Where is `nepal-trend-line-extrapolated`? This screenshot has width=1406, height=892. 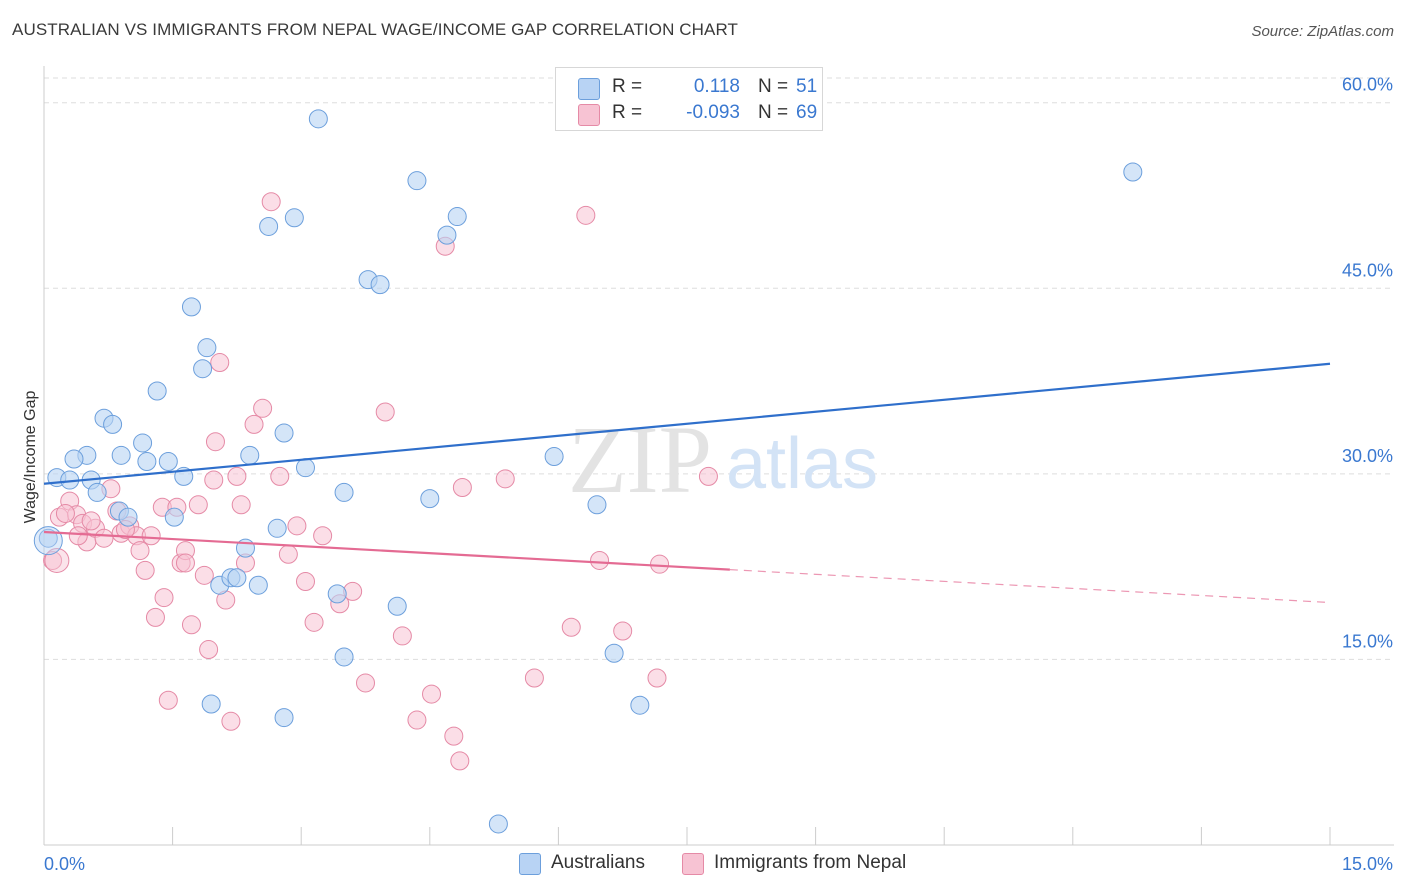 nepal-trend-line-extrapolated is located at coordinates (1030, 586).